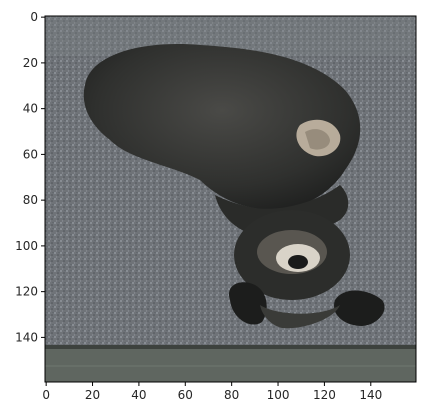  Describe the element at coordinates (300, 317) in the screenshot. I see `dog-forehead` at that location.